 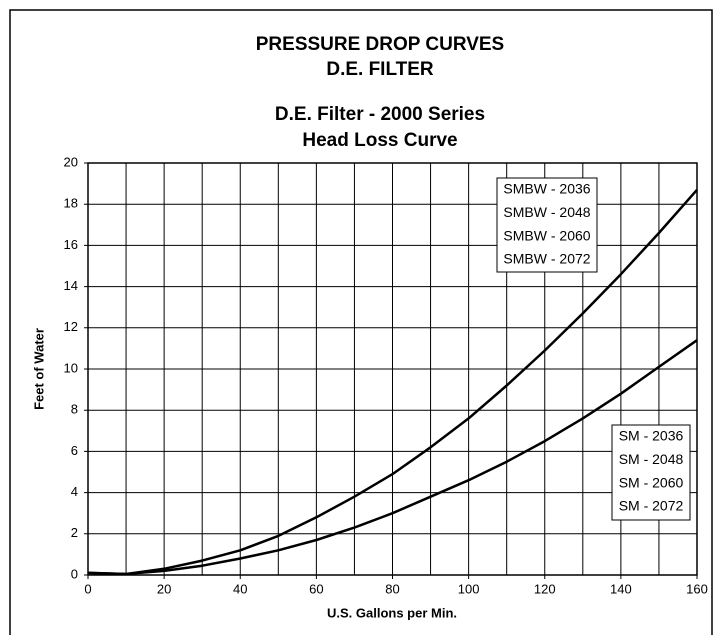 I want to click on x-tick-label: 100, so click(x=469, y=588).